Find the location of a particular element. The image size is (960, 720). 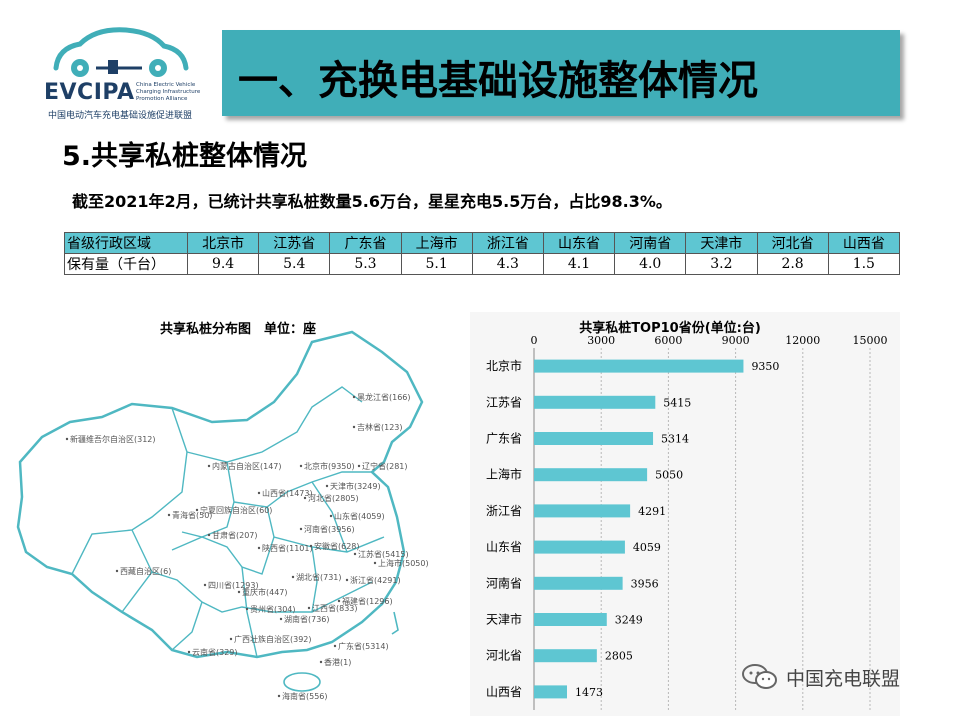

table-header-cell: 广东省 is located at coordinates (365, 243).